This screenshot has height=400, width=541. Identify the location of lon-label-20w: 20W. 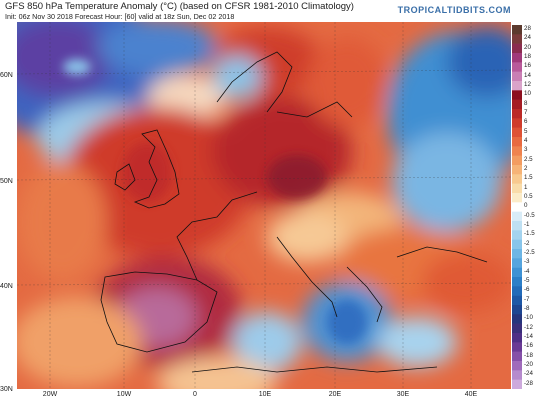
(50, 394).